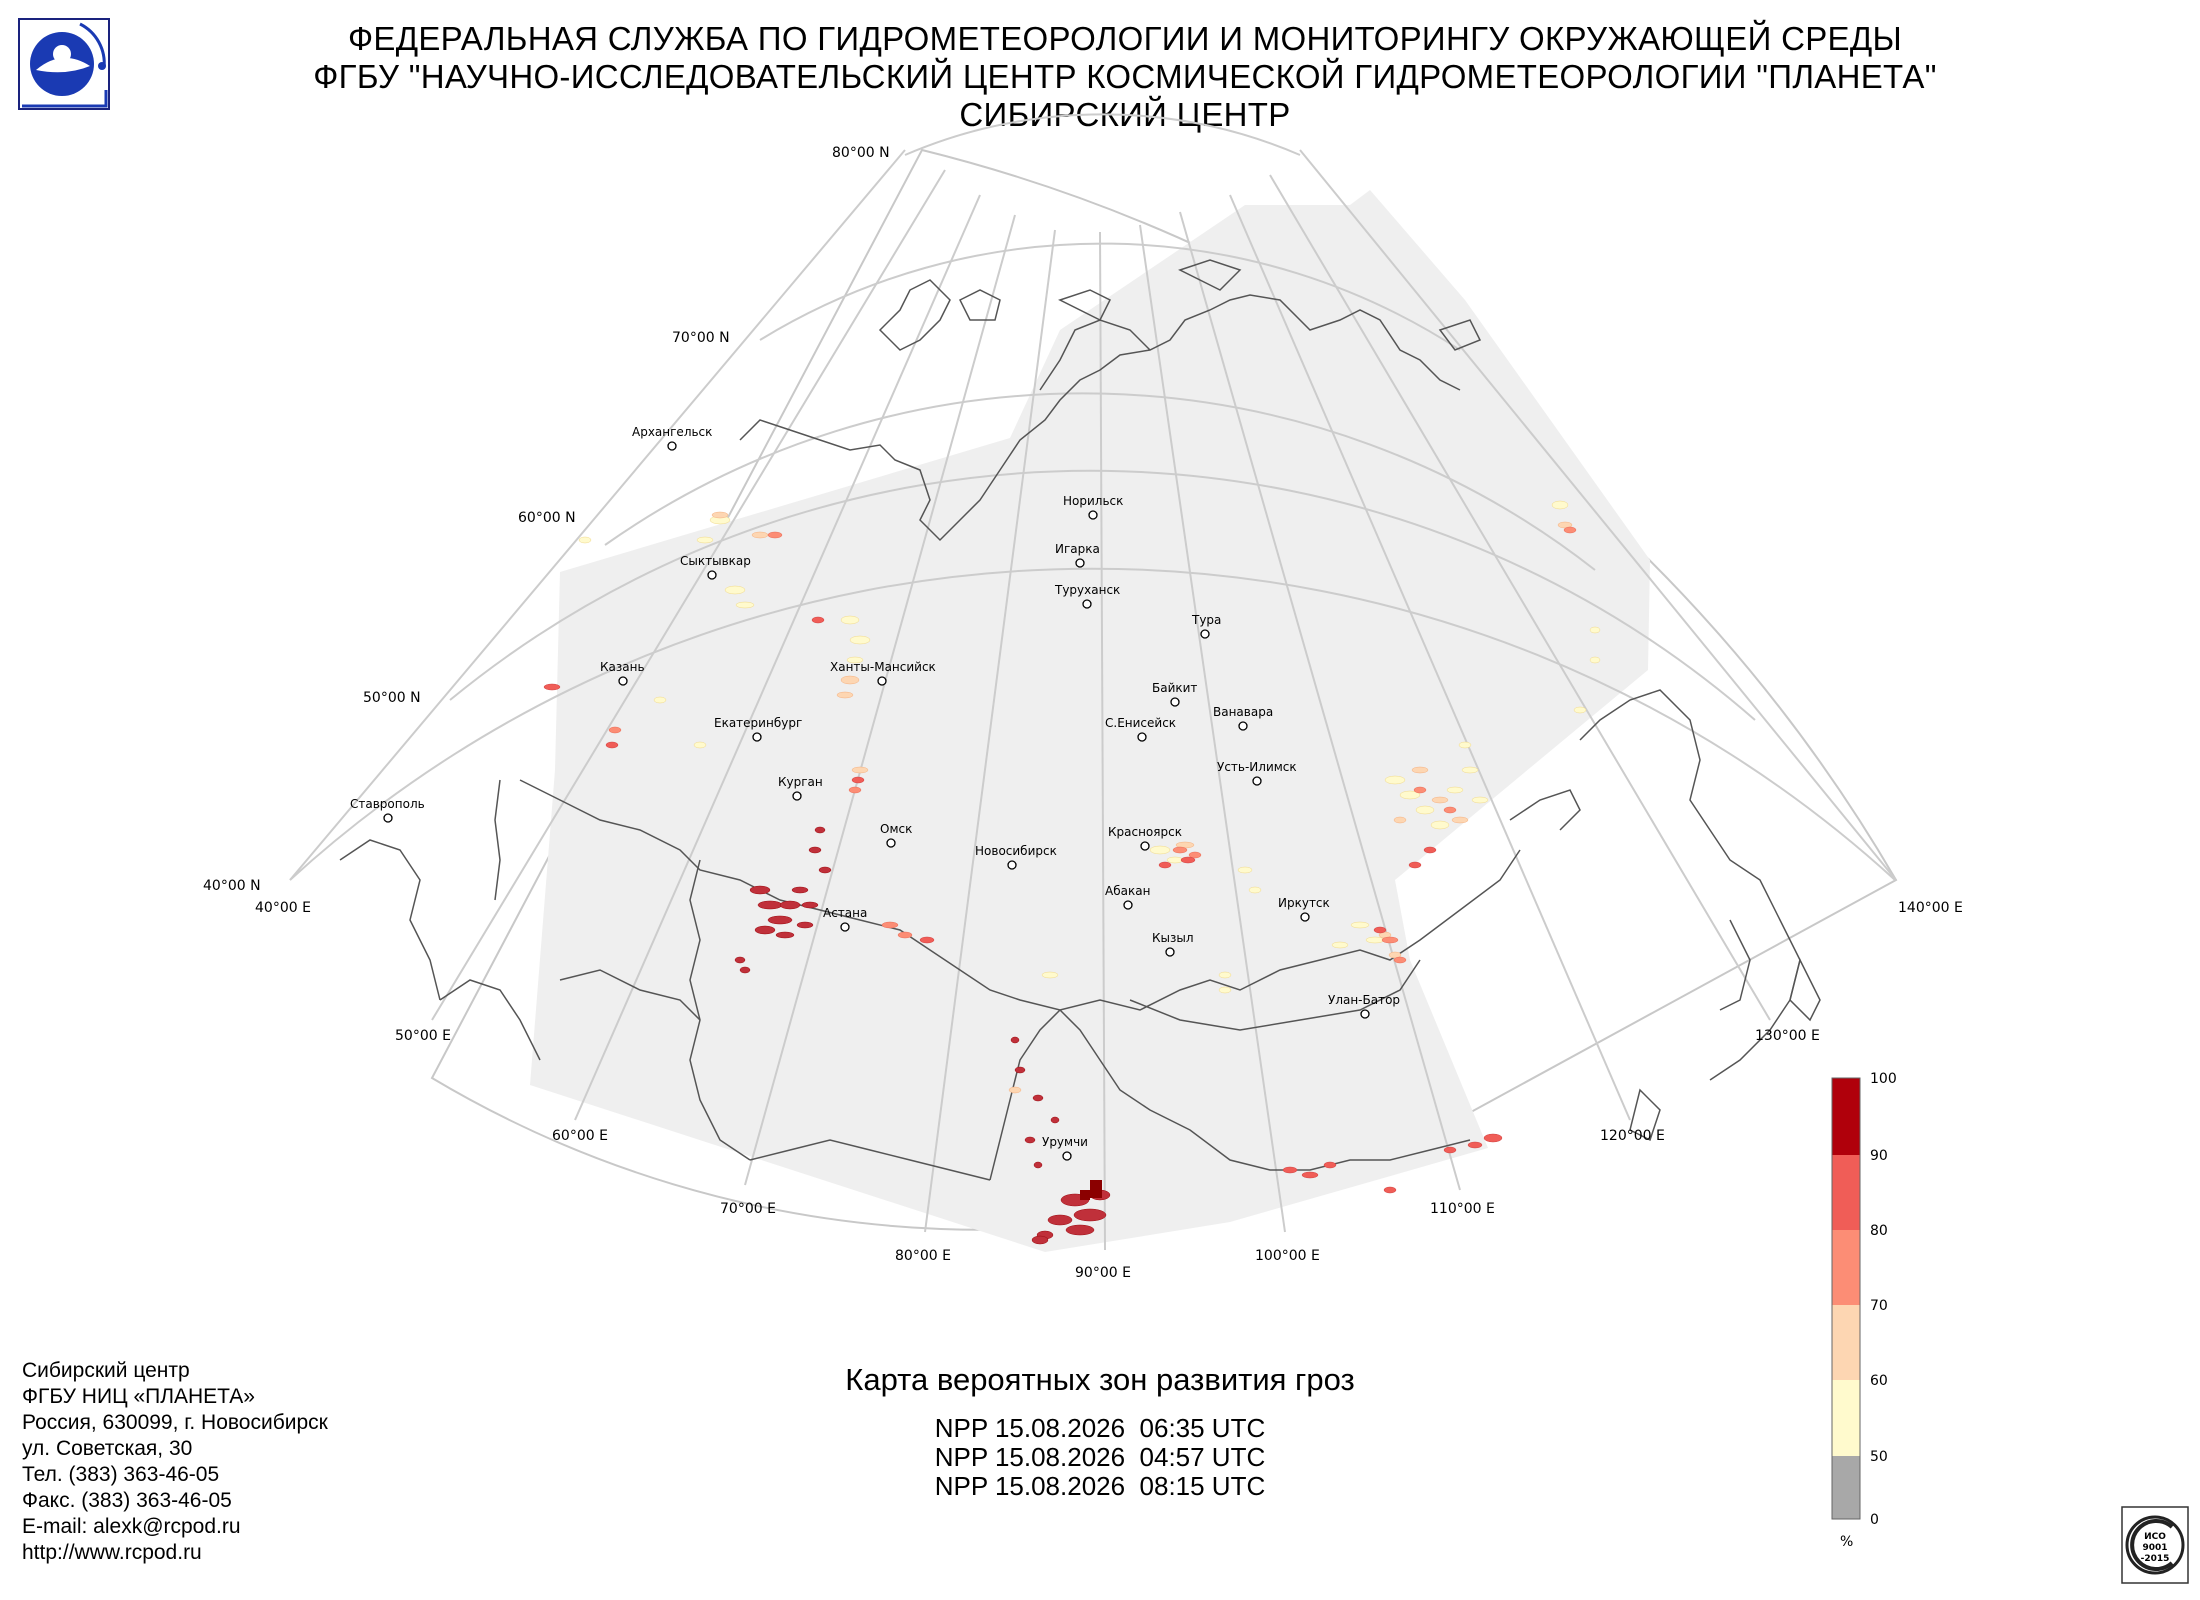 The width and height of the screenshot is (2200, 1600). I want to click on address-line: Россия, 630099, г. Новосибирск, so click(175, 1422).